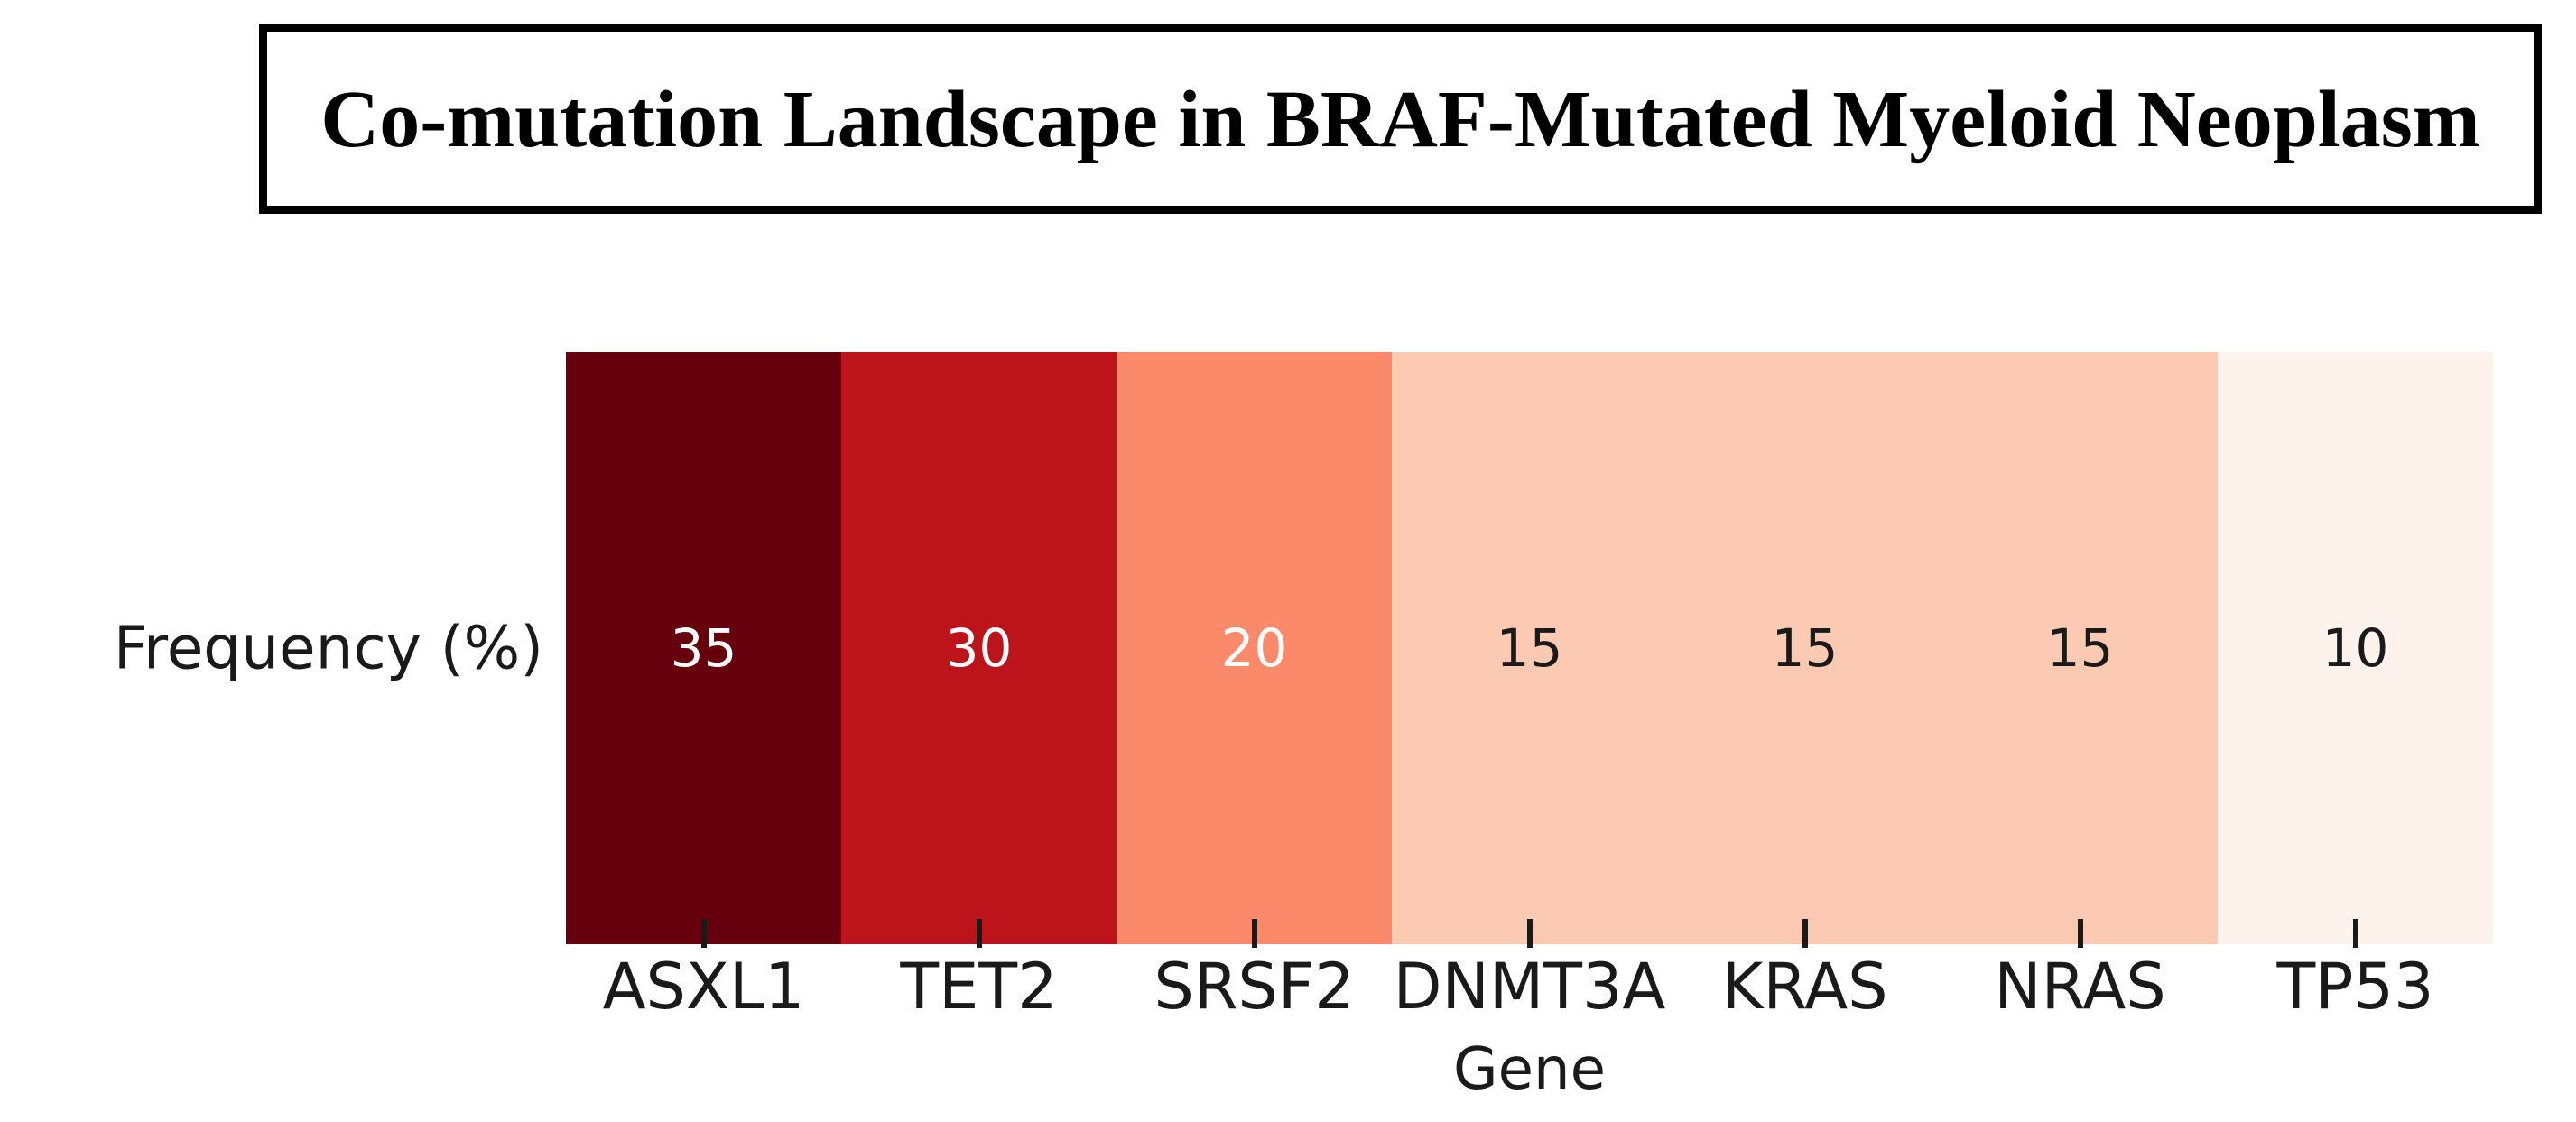 The image size is (2576, 1122). What do you see at coordinates (704, 987) in the screenshot?
I see `x-tick-label-ASXL1: ASXL1` at bounding box center [704, 987].